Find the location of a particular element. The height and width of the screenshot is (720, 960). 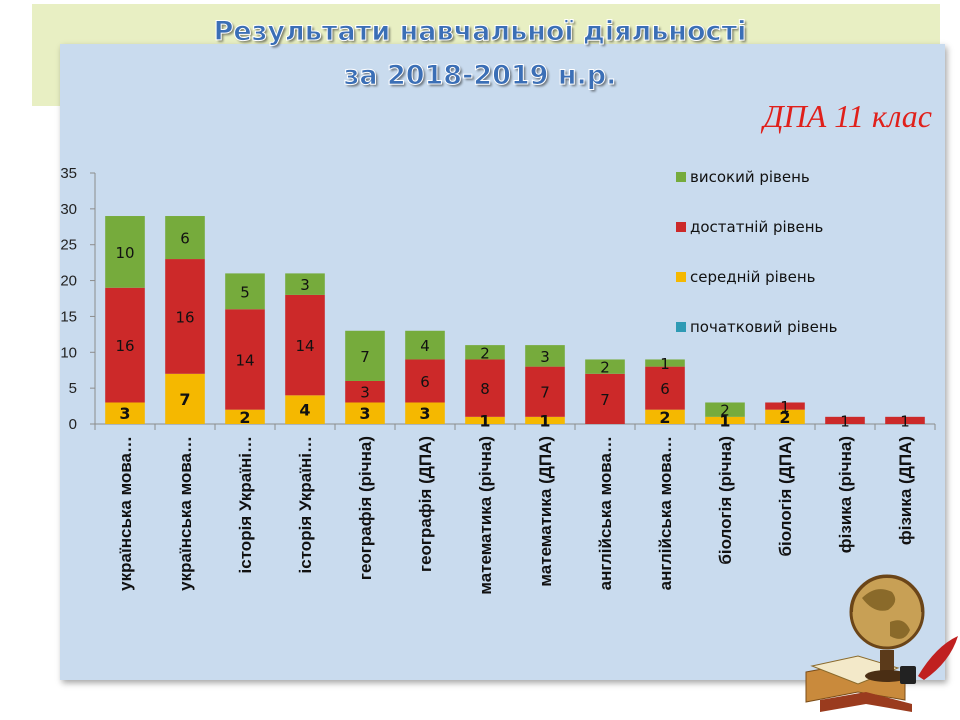

y-tick-label: 15 is located at coordinates (68, 316).